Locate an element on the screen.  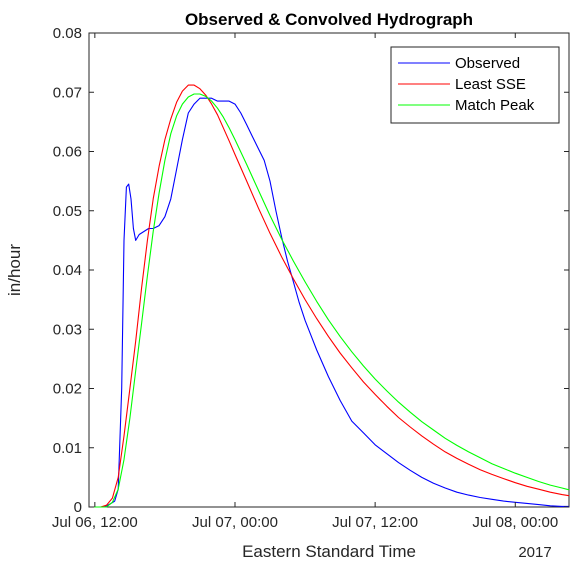
y-tick-label: 0.06 is located at coordinates (67, 152).